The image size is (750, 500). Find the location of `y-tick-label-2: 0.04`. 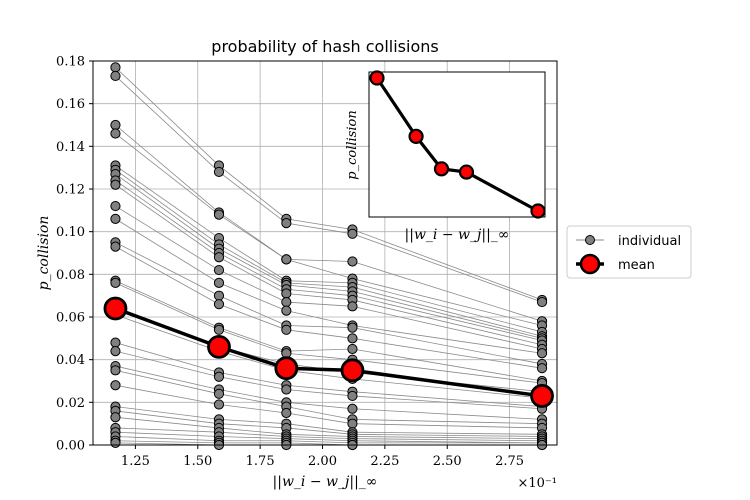

y-tick-label-2: 0.04 is located at coordinates (70, 360).